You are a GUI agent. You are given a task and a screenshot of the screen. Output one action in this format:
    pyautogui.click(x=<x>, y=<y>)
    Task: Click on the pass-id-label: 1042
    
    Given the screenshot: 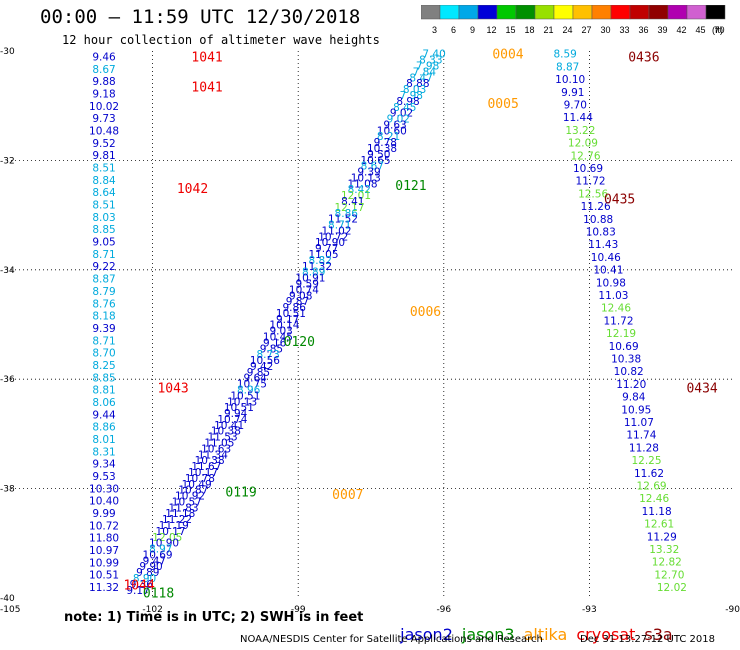 What is the action you would take?
    pyautogui.click(x=192, y=189)
    